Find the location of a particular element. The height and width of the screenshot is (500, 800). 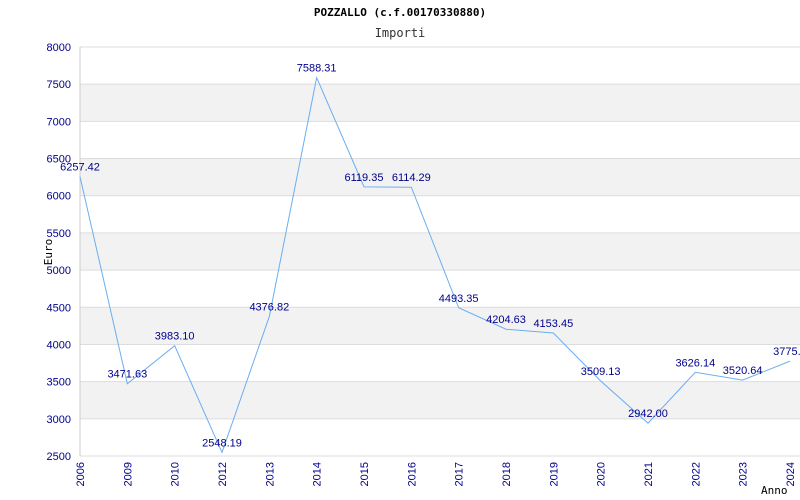

y-tick-label: 4000 is located at coordinates (59, 345).